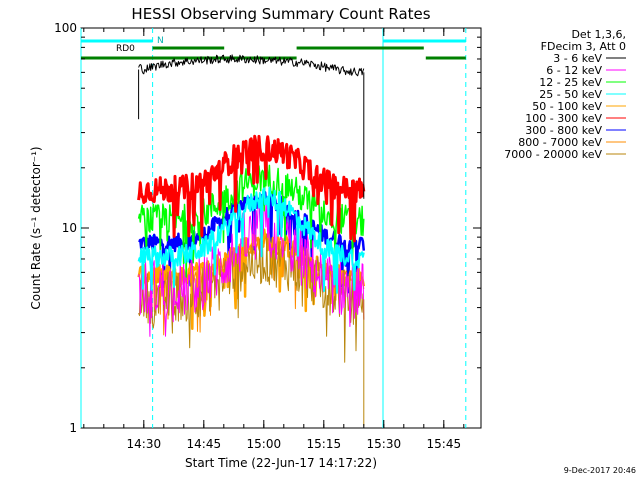 The image size is (640, 480). I want to click on legend-entry-label: 100 - 300 keV, so click(563, 118).